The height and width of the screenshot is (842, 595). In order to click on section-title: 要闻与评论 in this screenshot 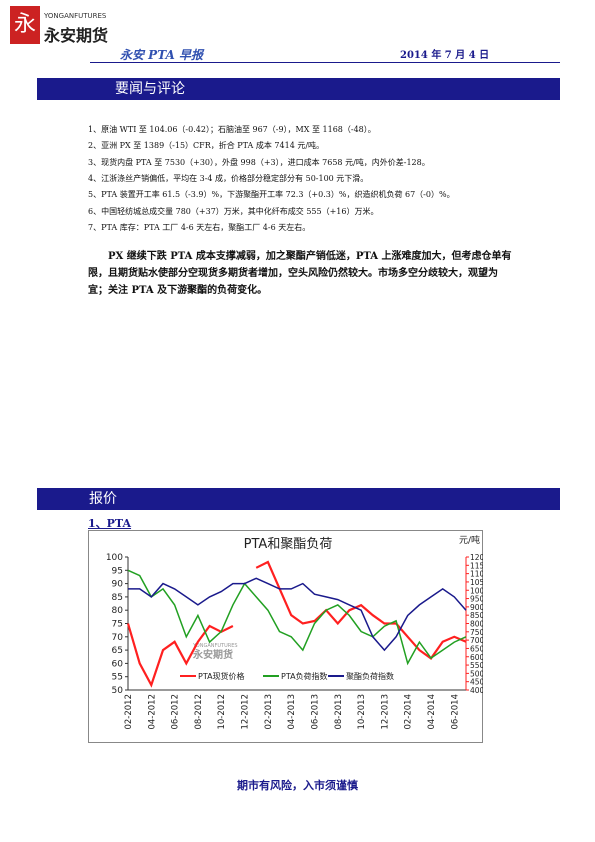, I will do `click(150, 89)`.